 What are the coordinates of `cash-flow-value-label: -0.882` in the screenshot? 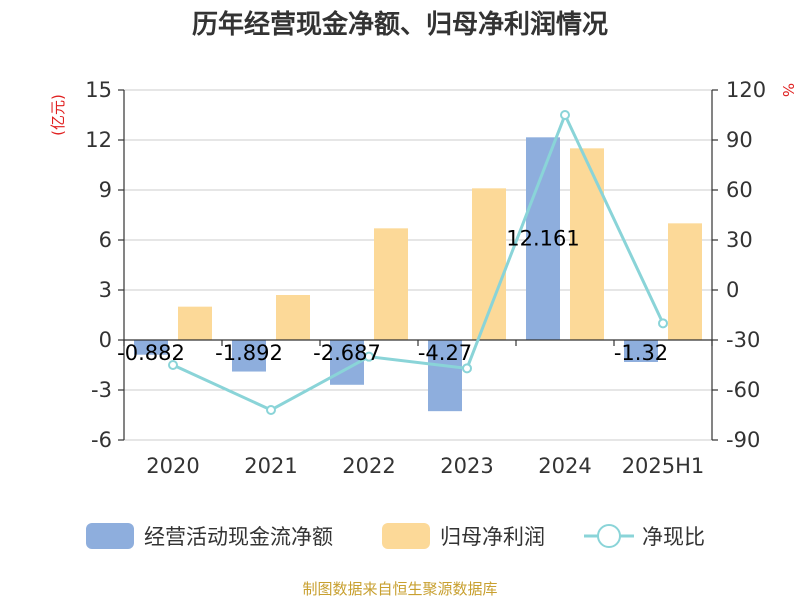 It's located at (151, 353).